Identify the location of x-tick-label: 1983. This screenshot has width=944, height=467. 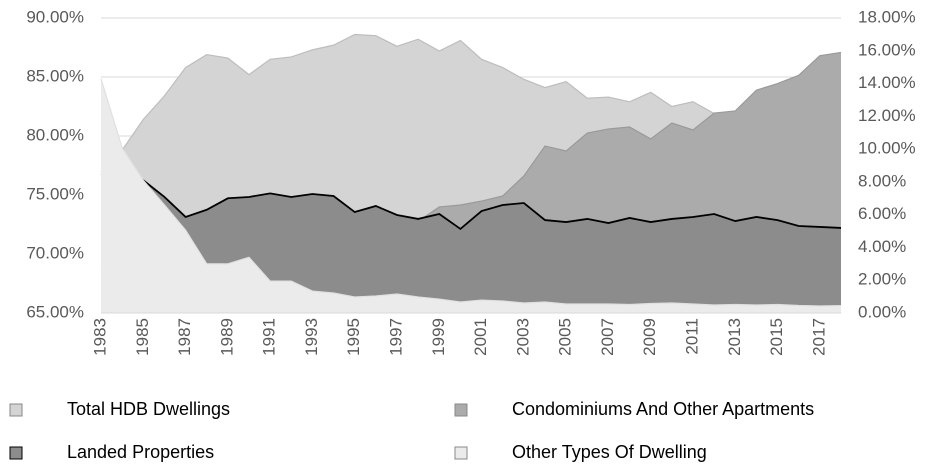
(99, 337).